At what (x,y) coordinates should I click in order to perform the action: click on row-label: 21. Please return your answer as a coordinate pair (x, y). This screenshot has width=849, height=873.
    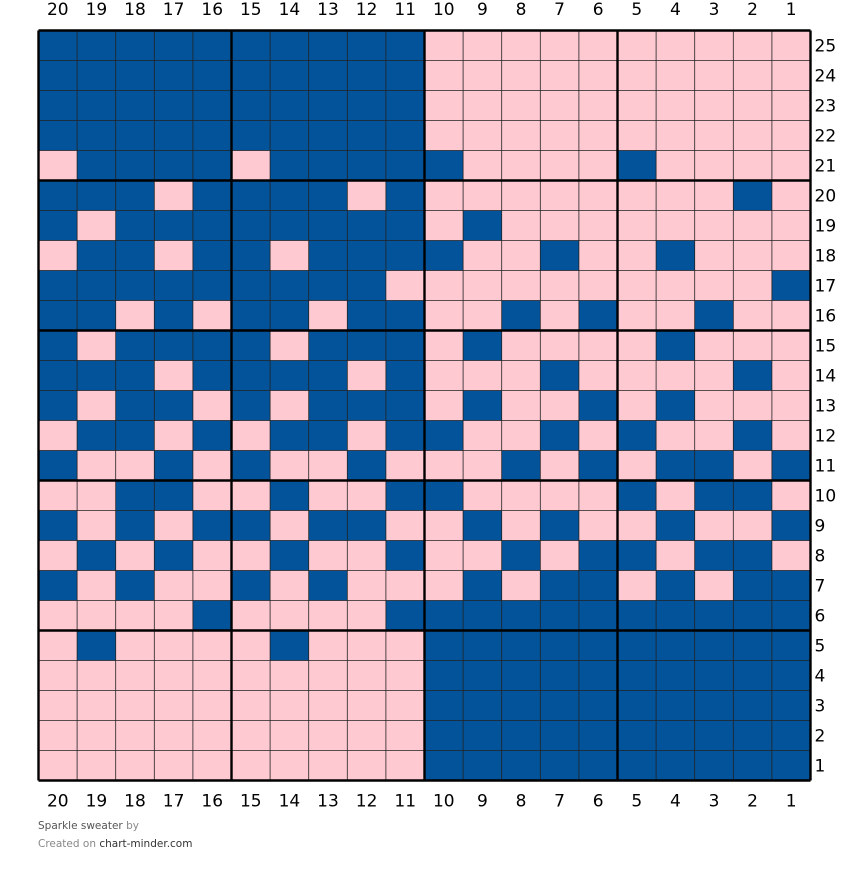
    Looking at the image, I should click on (826, 167).